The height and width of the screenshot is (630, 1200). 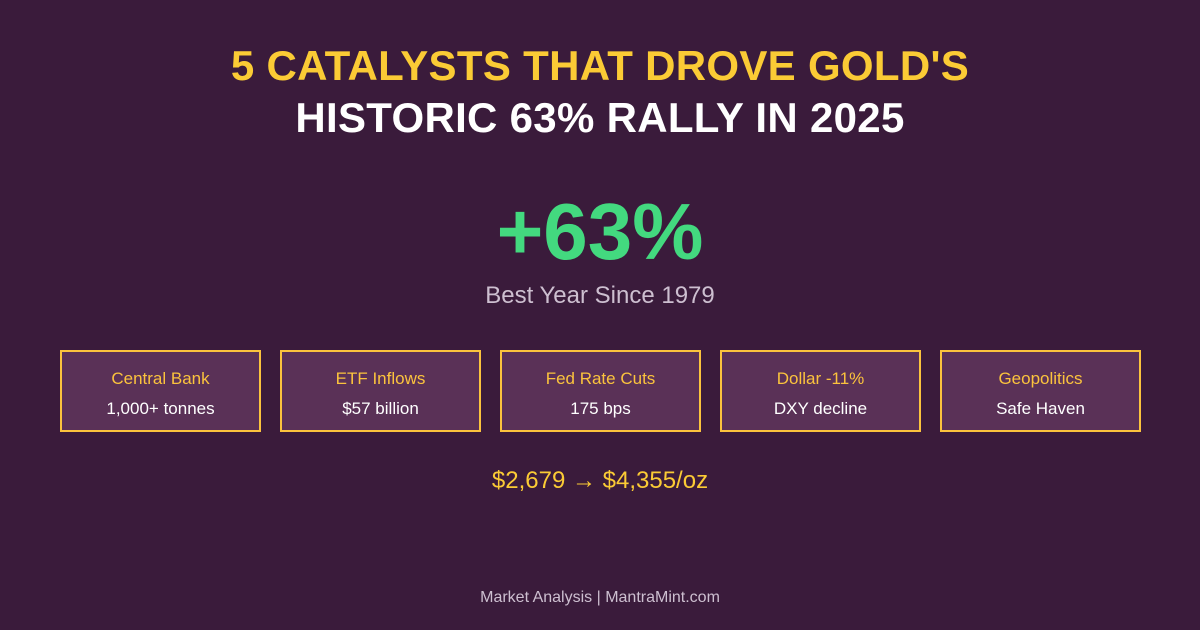 What do you see at coordinates (600, 231) in the screenshot?
I see `headline-stat-value: +63%` at bounding box center [600, 231].